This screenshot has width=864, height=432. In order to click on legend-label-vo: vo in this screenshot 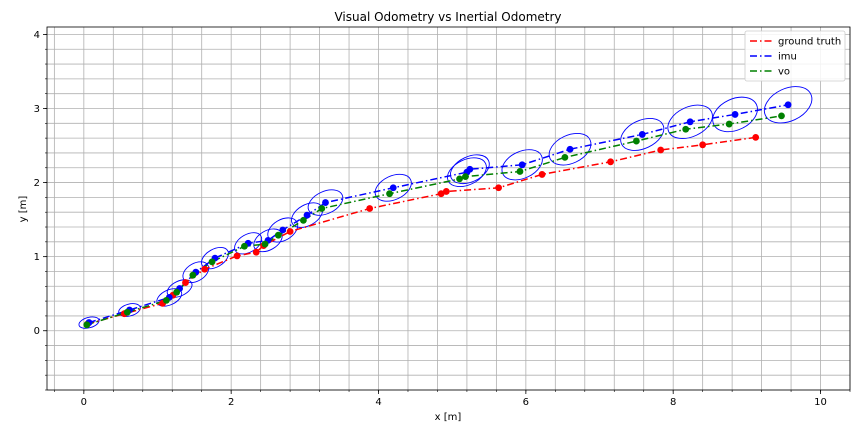, I will do `click(784, 72)`.